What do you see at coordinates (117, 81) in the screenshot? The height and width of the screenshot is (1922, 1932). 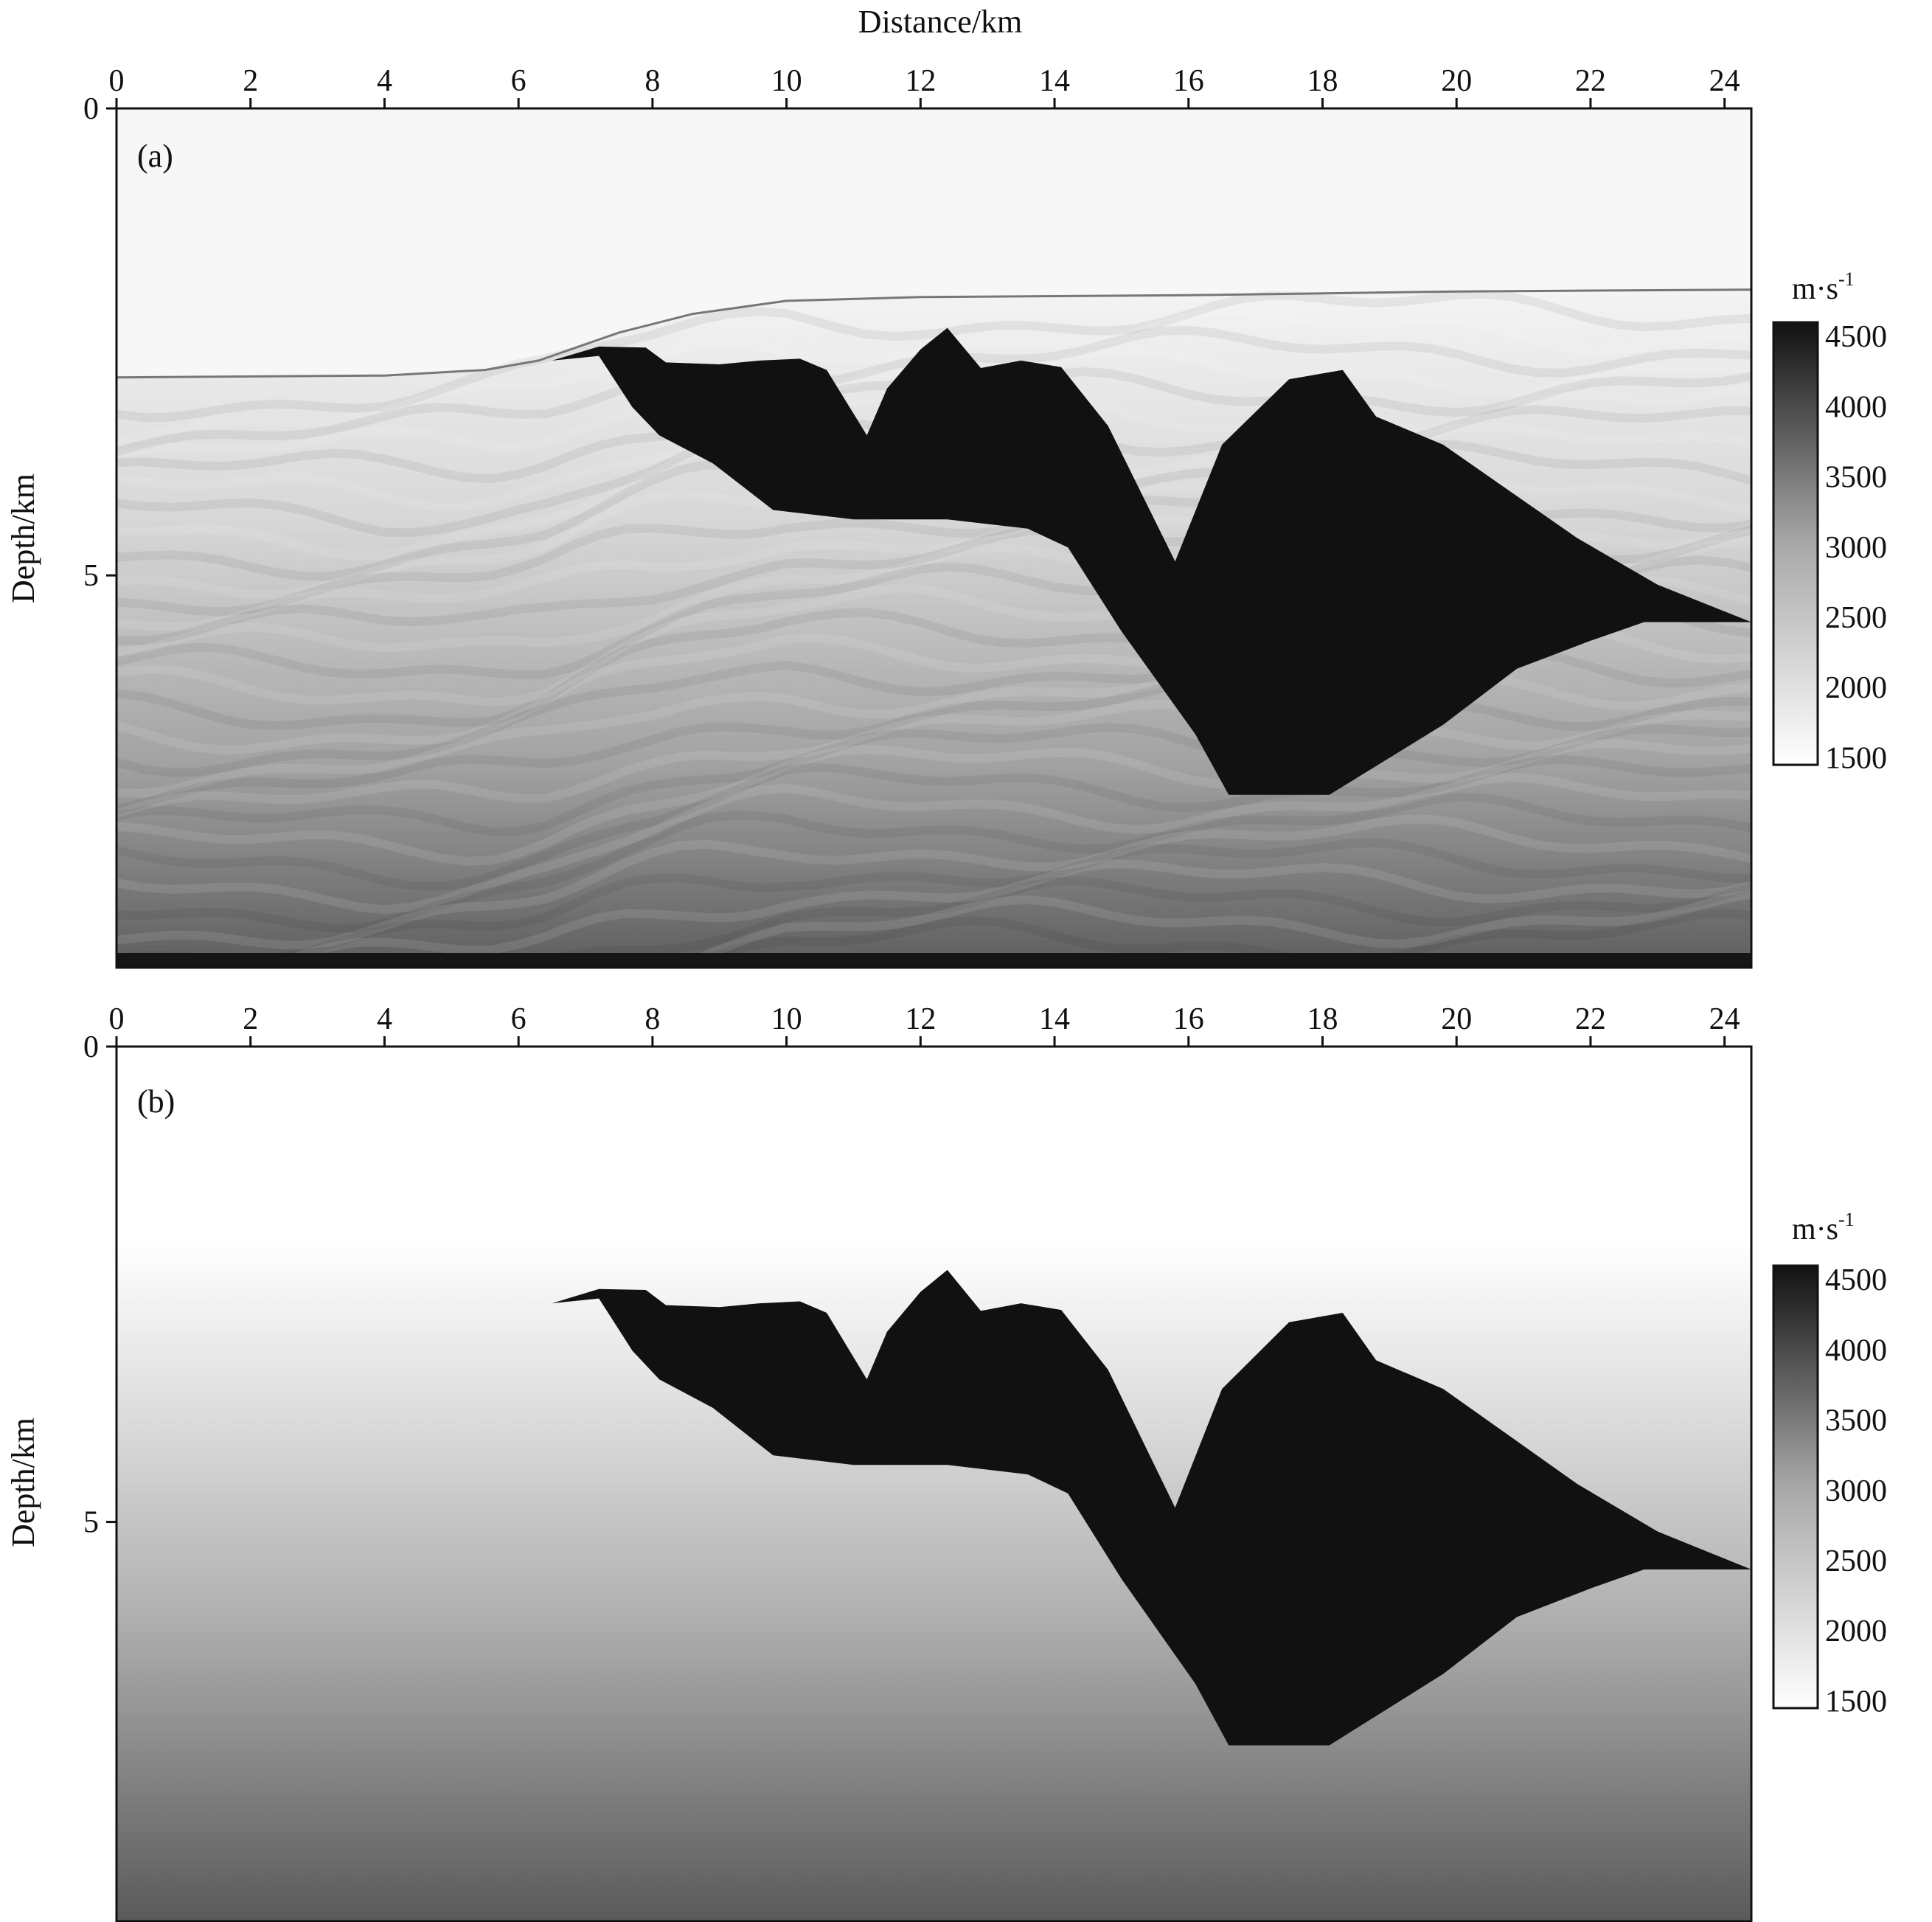 I see `panel-a-x-tick-label-0: 0` at bounding box center [117, 81].